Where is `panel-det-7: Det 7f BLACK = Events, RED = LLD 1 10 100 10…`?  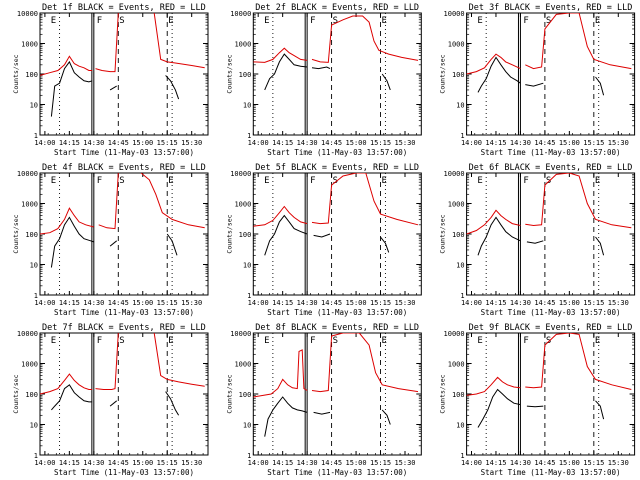
panel-det-7: Det 7f BLACK = Events, RED = LLD 1 10 100 10… is located at coordinates (110, 400).